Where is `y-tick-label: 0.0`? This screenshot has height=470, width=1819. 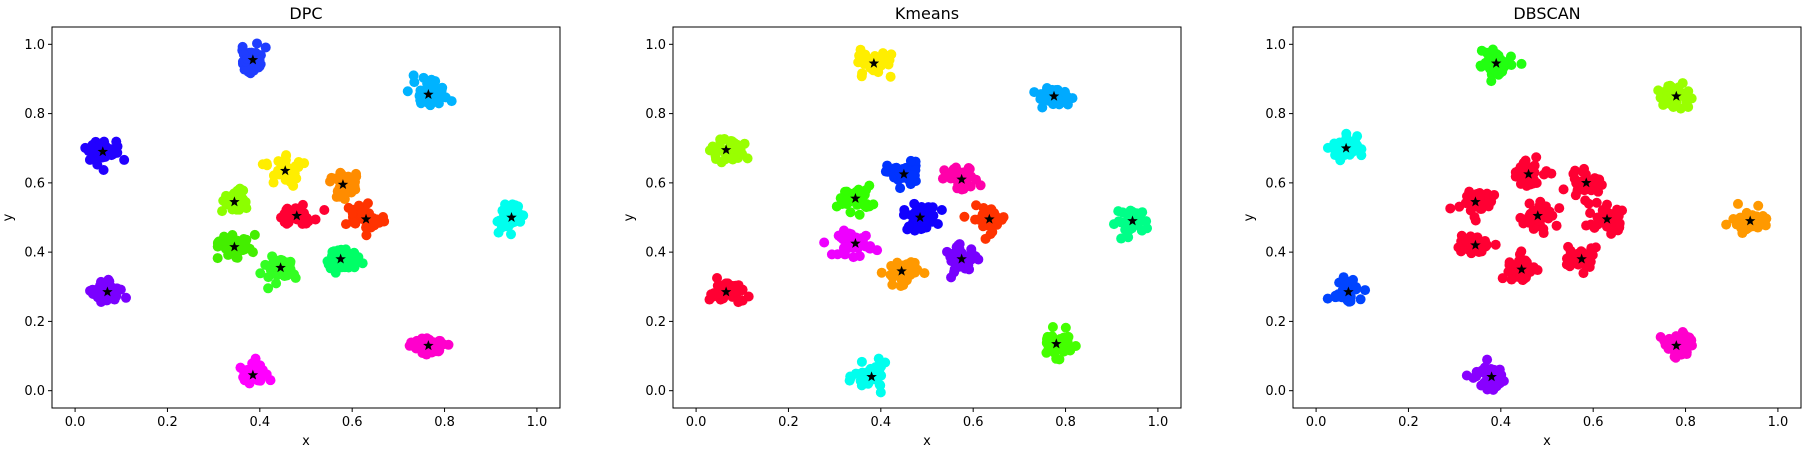 y-tick-label: 0.0 is located at coordinates (655, 391).